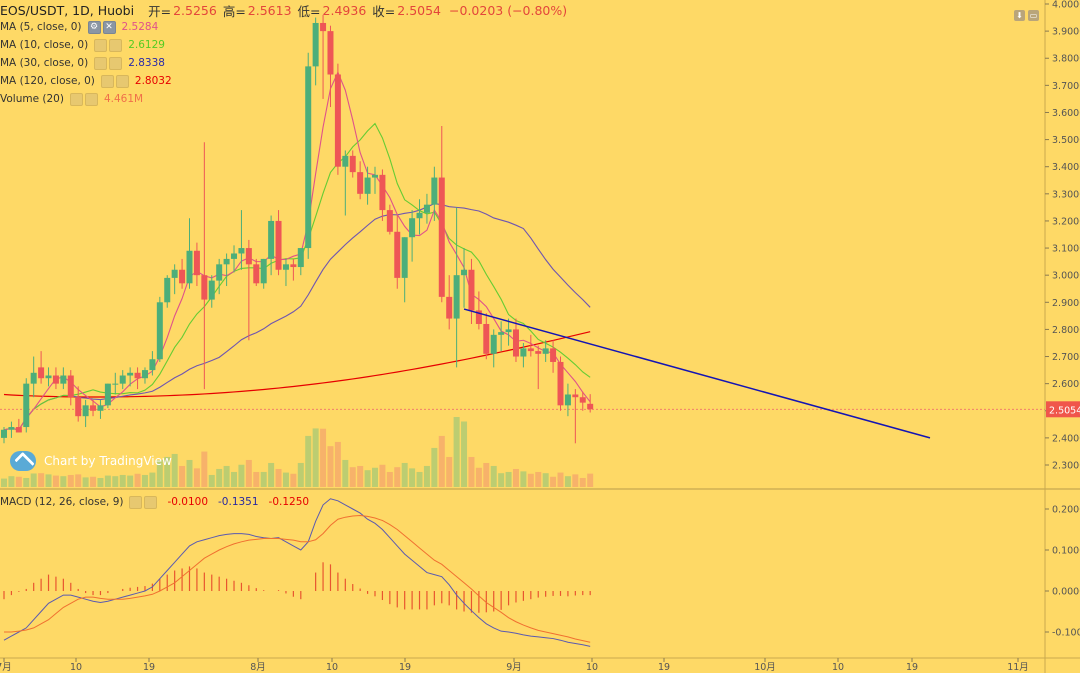  What do you see at coordinates (79, 27) in the screenshot?
I see `legend-ma5: MA (5, close, 0) ⚙ ✕ 2.5284` at bounding box center [79, 27].